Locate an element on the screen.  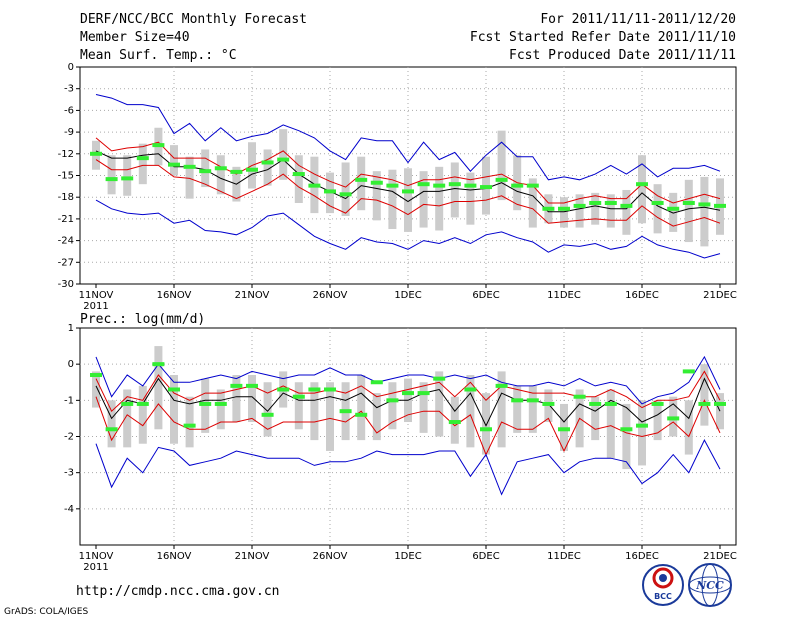
temp-y-tick-label: -24 is located at coordinates (66, 241).